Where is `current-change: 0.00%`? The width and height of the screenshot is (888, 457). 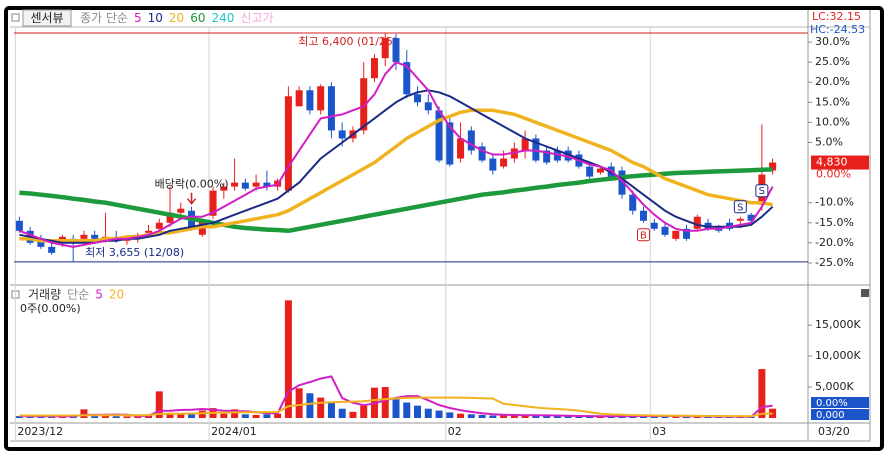 current-change: 0.00% is located at coordinates (833, 174).